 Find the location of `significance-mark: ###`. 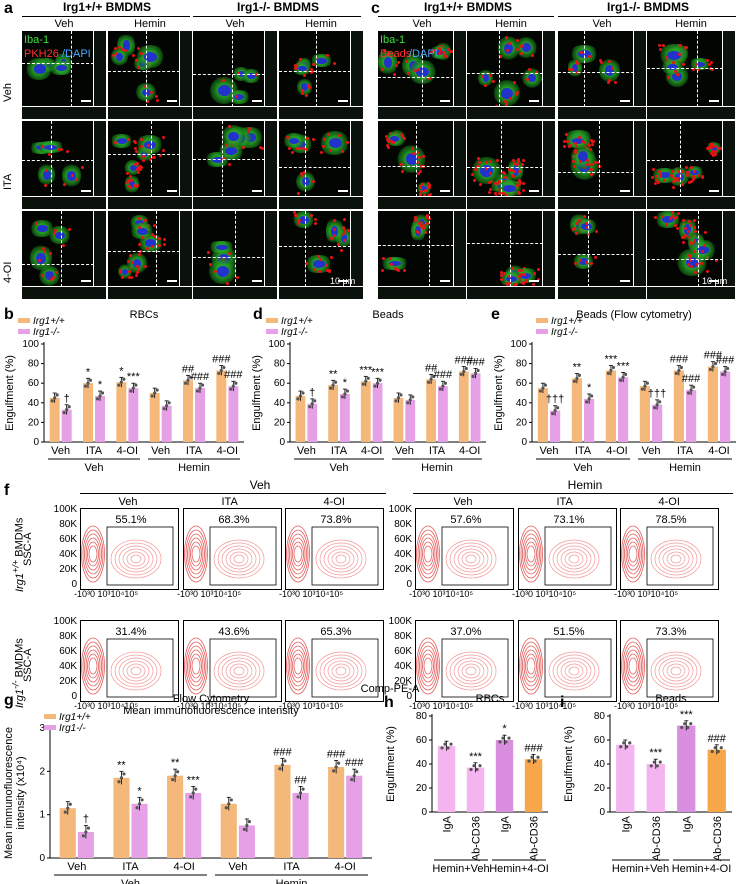

significance-mark: ### is located at coordinates (221, 360).